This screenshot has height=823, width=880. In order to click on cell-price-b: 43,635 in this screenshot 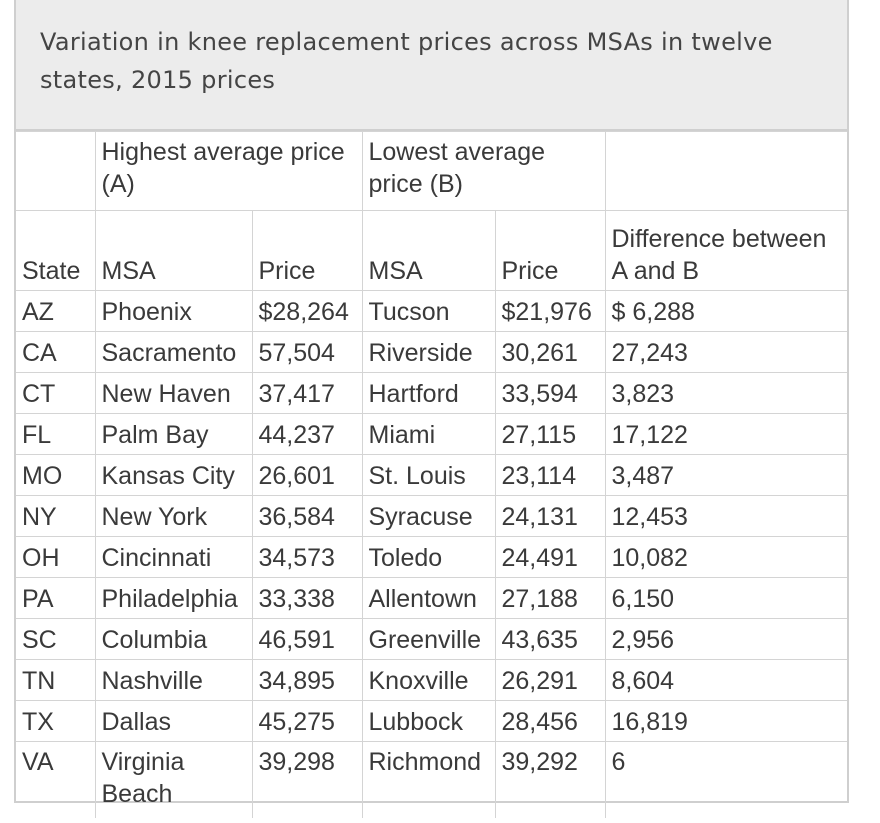, I will do `click(550, 639)`.